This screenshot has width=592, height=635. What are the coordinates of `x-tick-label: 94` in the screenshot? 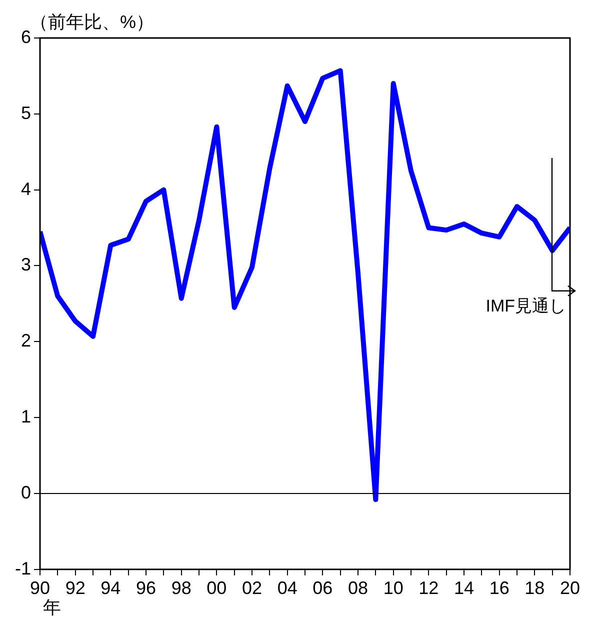 It's located at (110, 588).